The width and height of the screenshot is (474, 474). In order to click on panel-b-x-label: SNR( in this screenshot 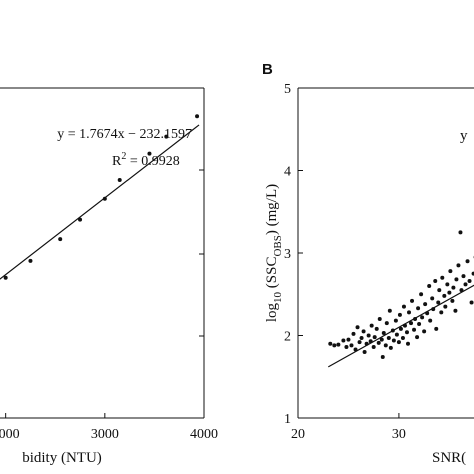, I will do `click(449, 458)`.